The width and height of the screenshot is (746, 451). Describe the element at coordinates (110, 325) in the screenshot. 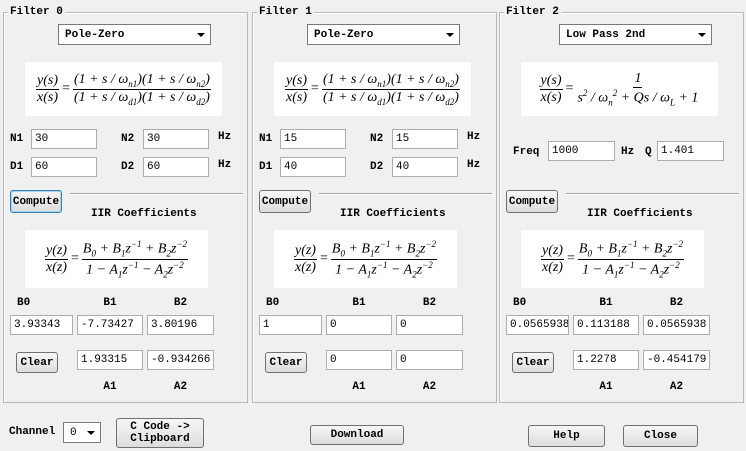

I see `text-input: -7.73427` at that location.